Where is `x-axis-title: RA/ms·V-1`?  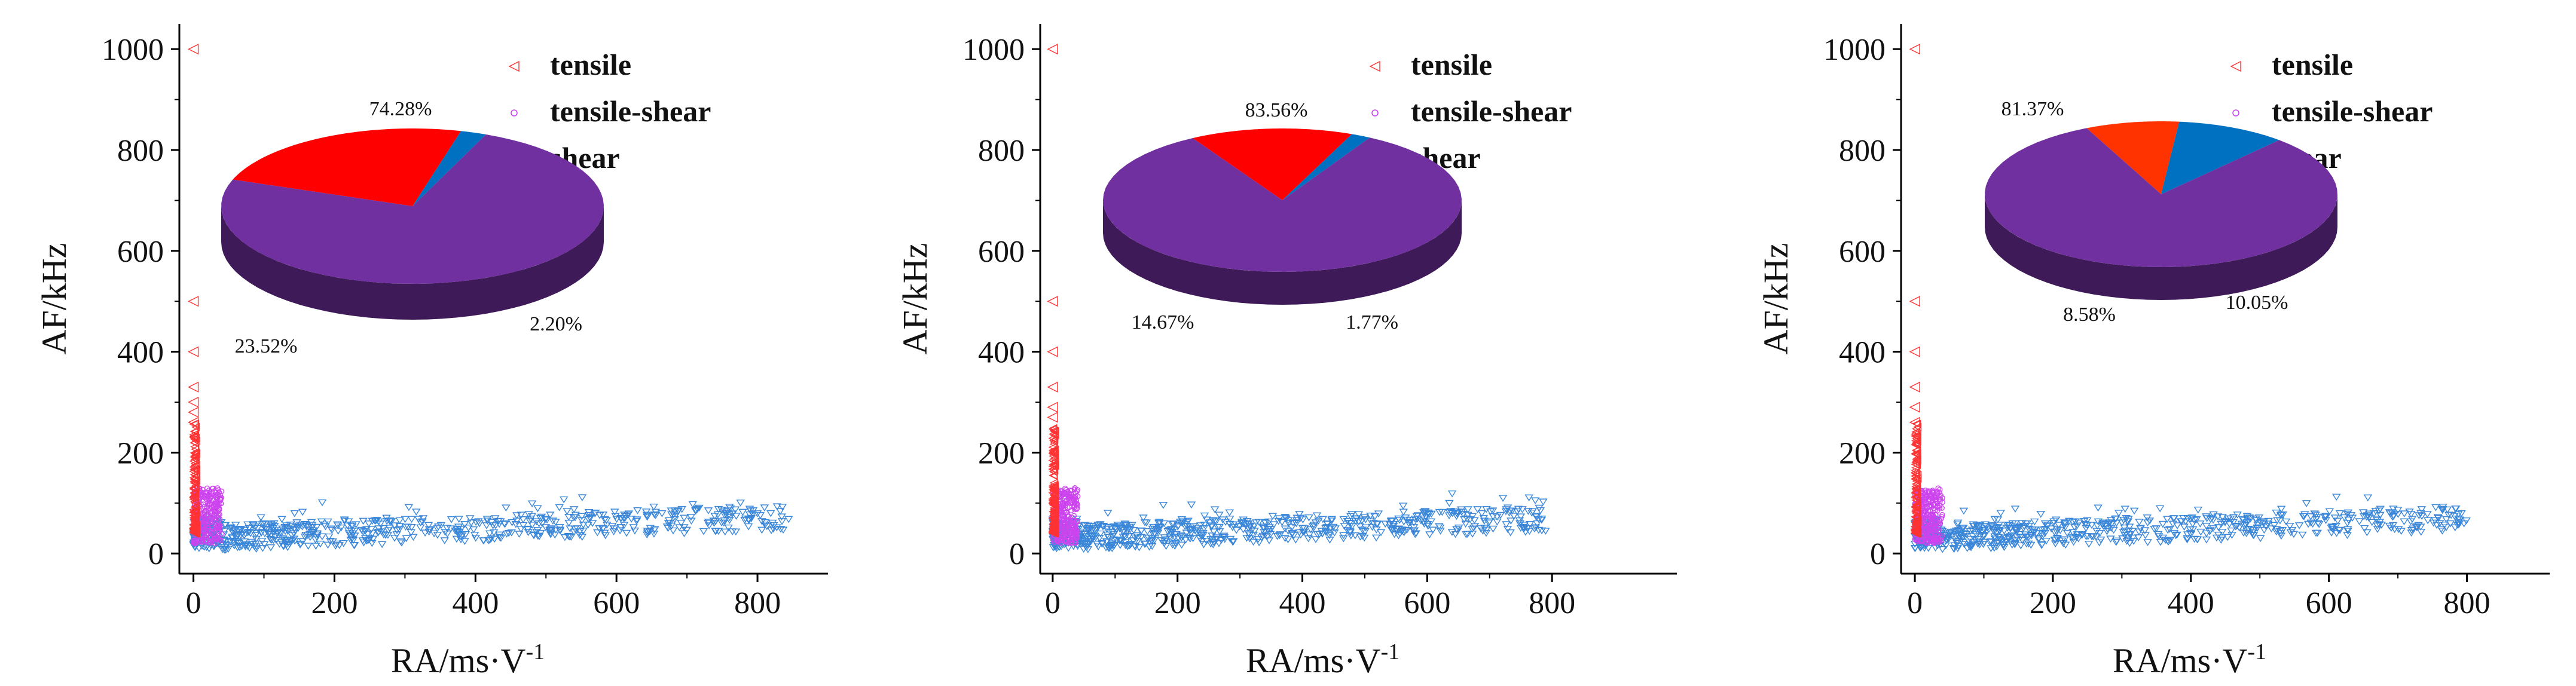 x-axis-title: RA/ms·V-1 is located at coordinates (2189, 659).